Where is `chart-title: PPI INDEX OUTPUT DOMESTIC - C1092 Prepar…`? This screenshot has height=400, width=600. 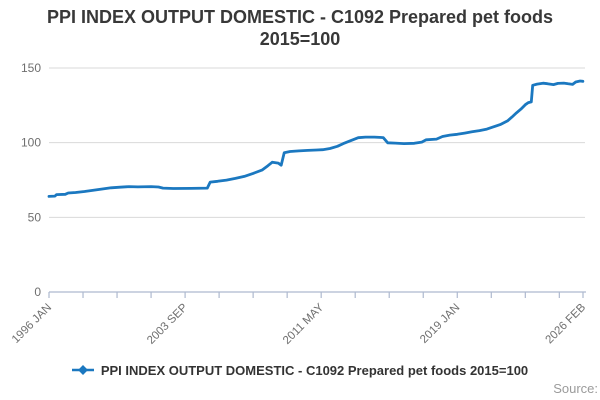
chart-title: PPI INDEX OUTPUT DOMESTIC - C1092 Prepar… is located at coordinates (300, 28).